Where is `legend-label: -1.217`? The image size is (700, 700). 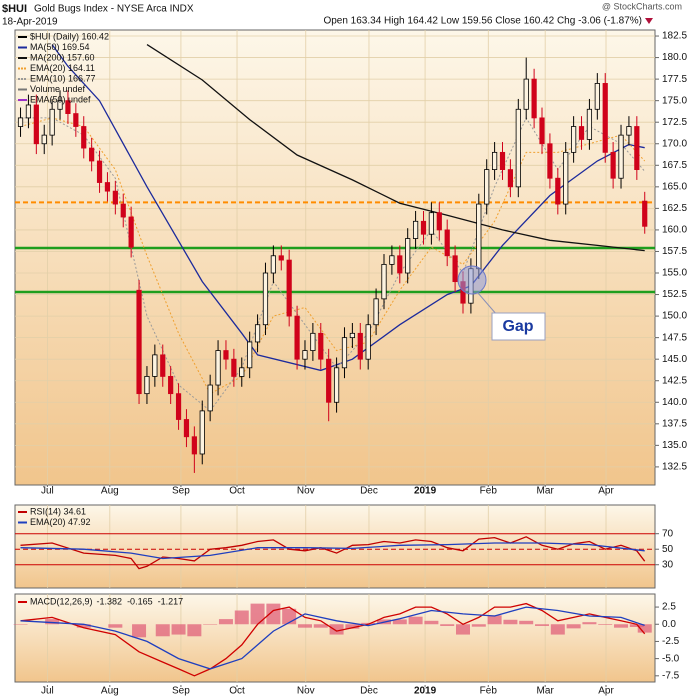
legend-label: -1.217 is located at coordinates (171, 601).